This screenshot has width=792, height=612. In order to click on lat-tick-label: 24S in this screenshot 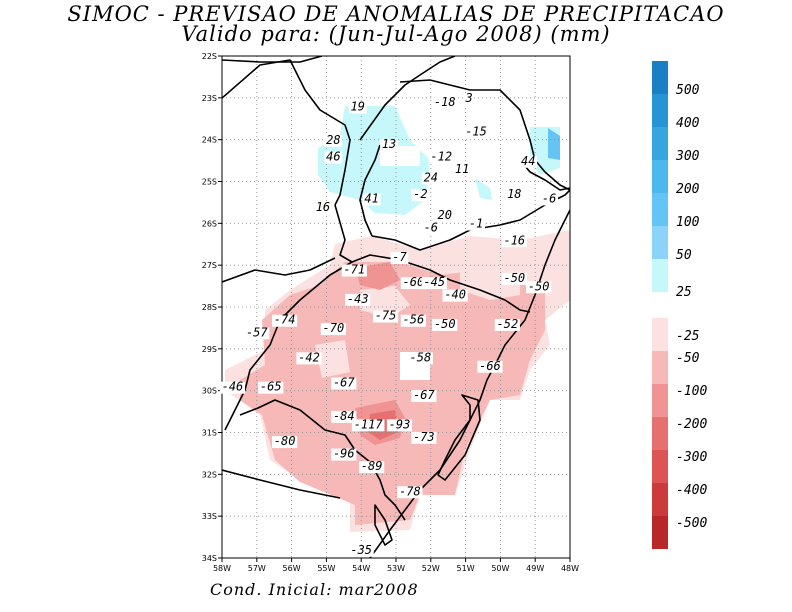, I will do `click(209, 140)`.